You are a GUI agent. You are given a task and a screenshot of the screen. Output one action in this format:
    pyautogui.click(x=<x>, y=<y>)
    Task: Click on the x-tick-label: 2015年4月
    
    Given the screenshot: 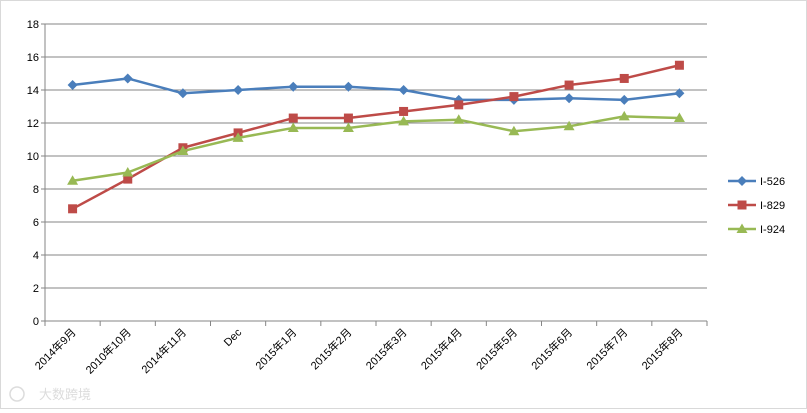 What is the action you would take?
    pyautogui.click(x=441, y=348)
    